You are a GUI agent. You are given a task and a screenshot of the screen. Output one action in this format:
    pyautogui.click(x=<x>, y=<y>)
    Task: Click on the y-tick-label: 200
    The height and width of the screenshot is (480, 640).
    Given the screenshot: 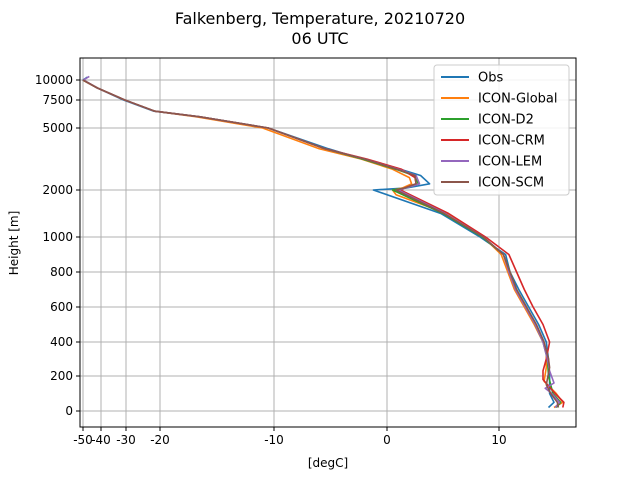 What is the action you would take?
    pyautogui.click(x=61, y=376)
    